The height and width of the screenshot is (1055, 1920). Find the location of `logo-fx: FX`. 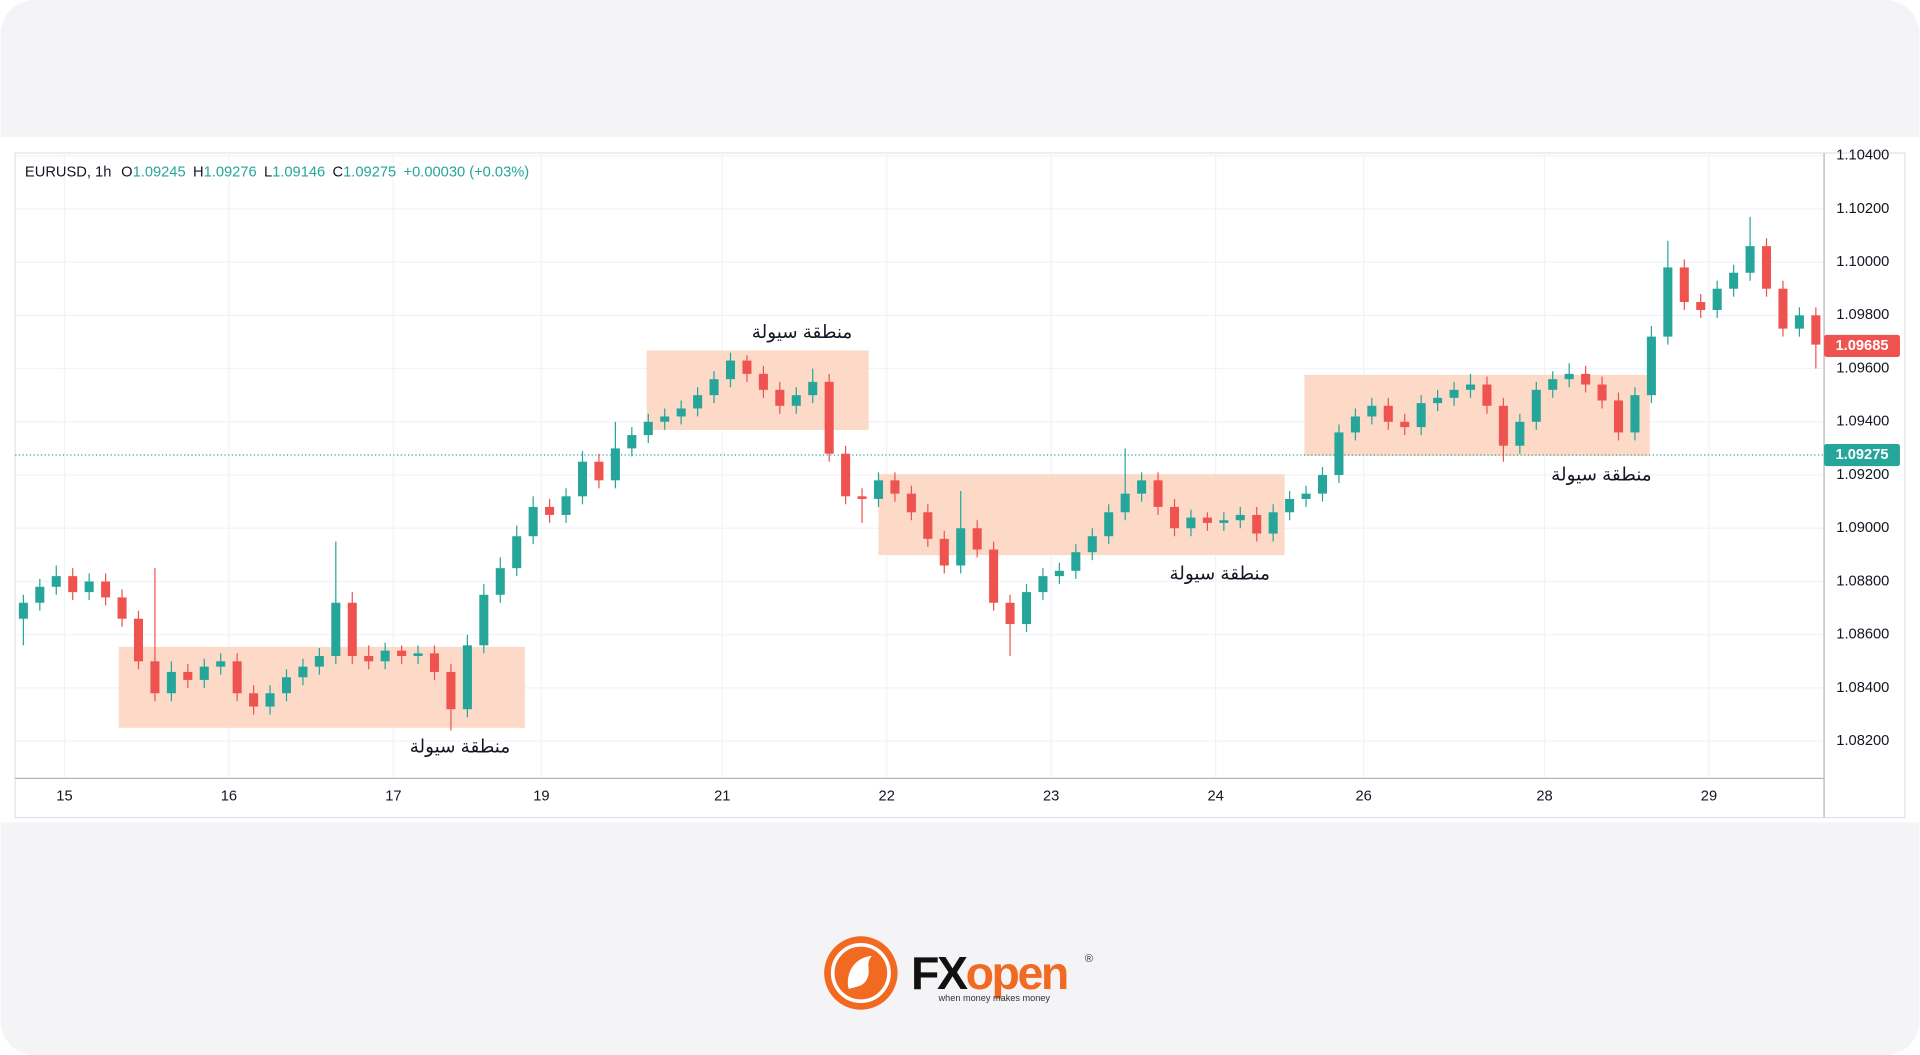

logo-fx: FX is located at coordinates (939, 973).